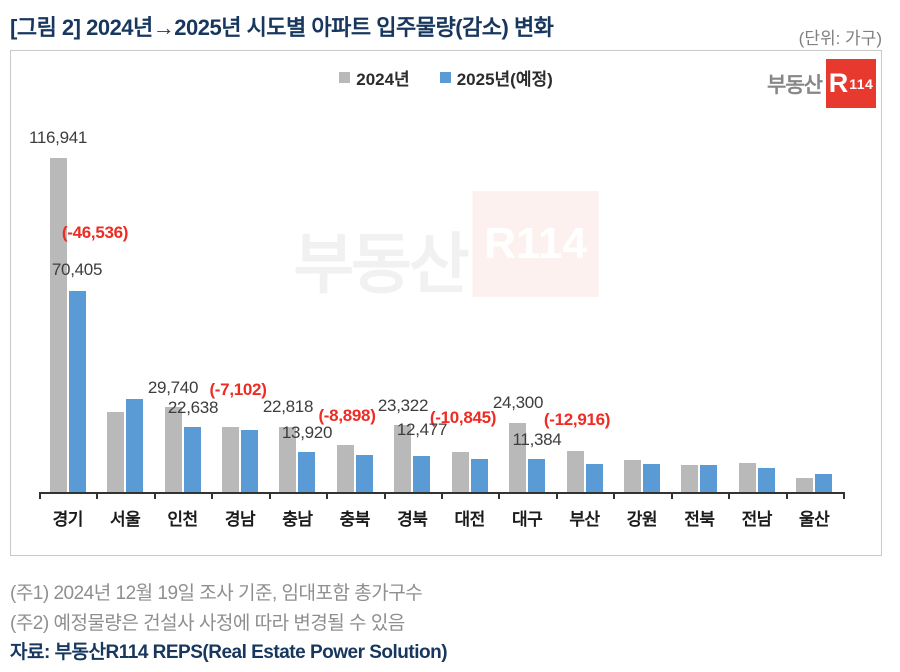 The image size is (900, 672). What do you see at coordinates (345, 77) in the screenshot?
I see `legend-swatch-2024-icon` at bounding box center [345, 77].